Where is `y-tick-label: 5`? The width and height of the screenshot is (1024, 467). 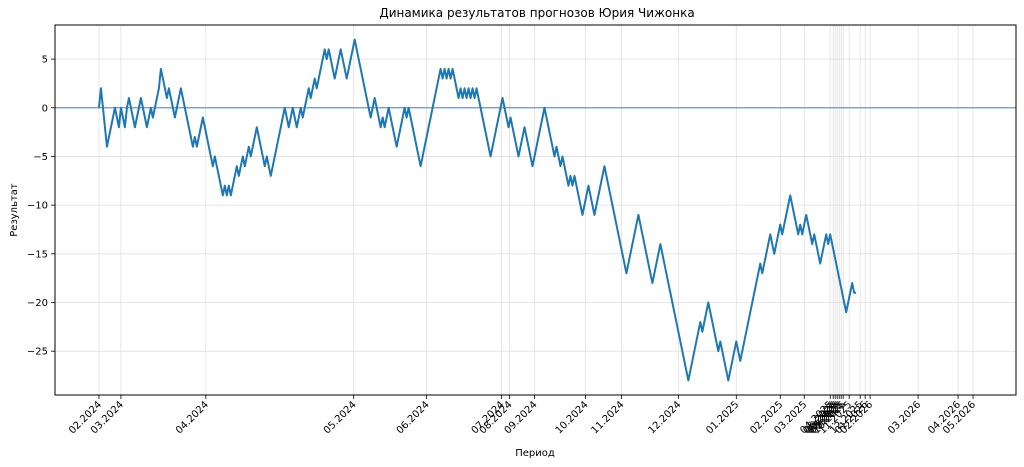
y-tick-label: 5 is located at coordinates (45, 60).